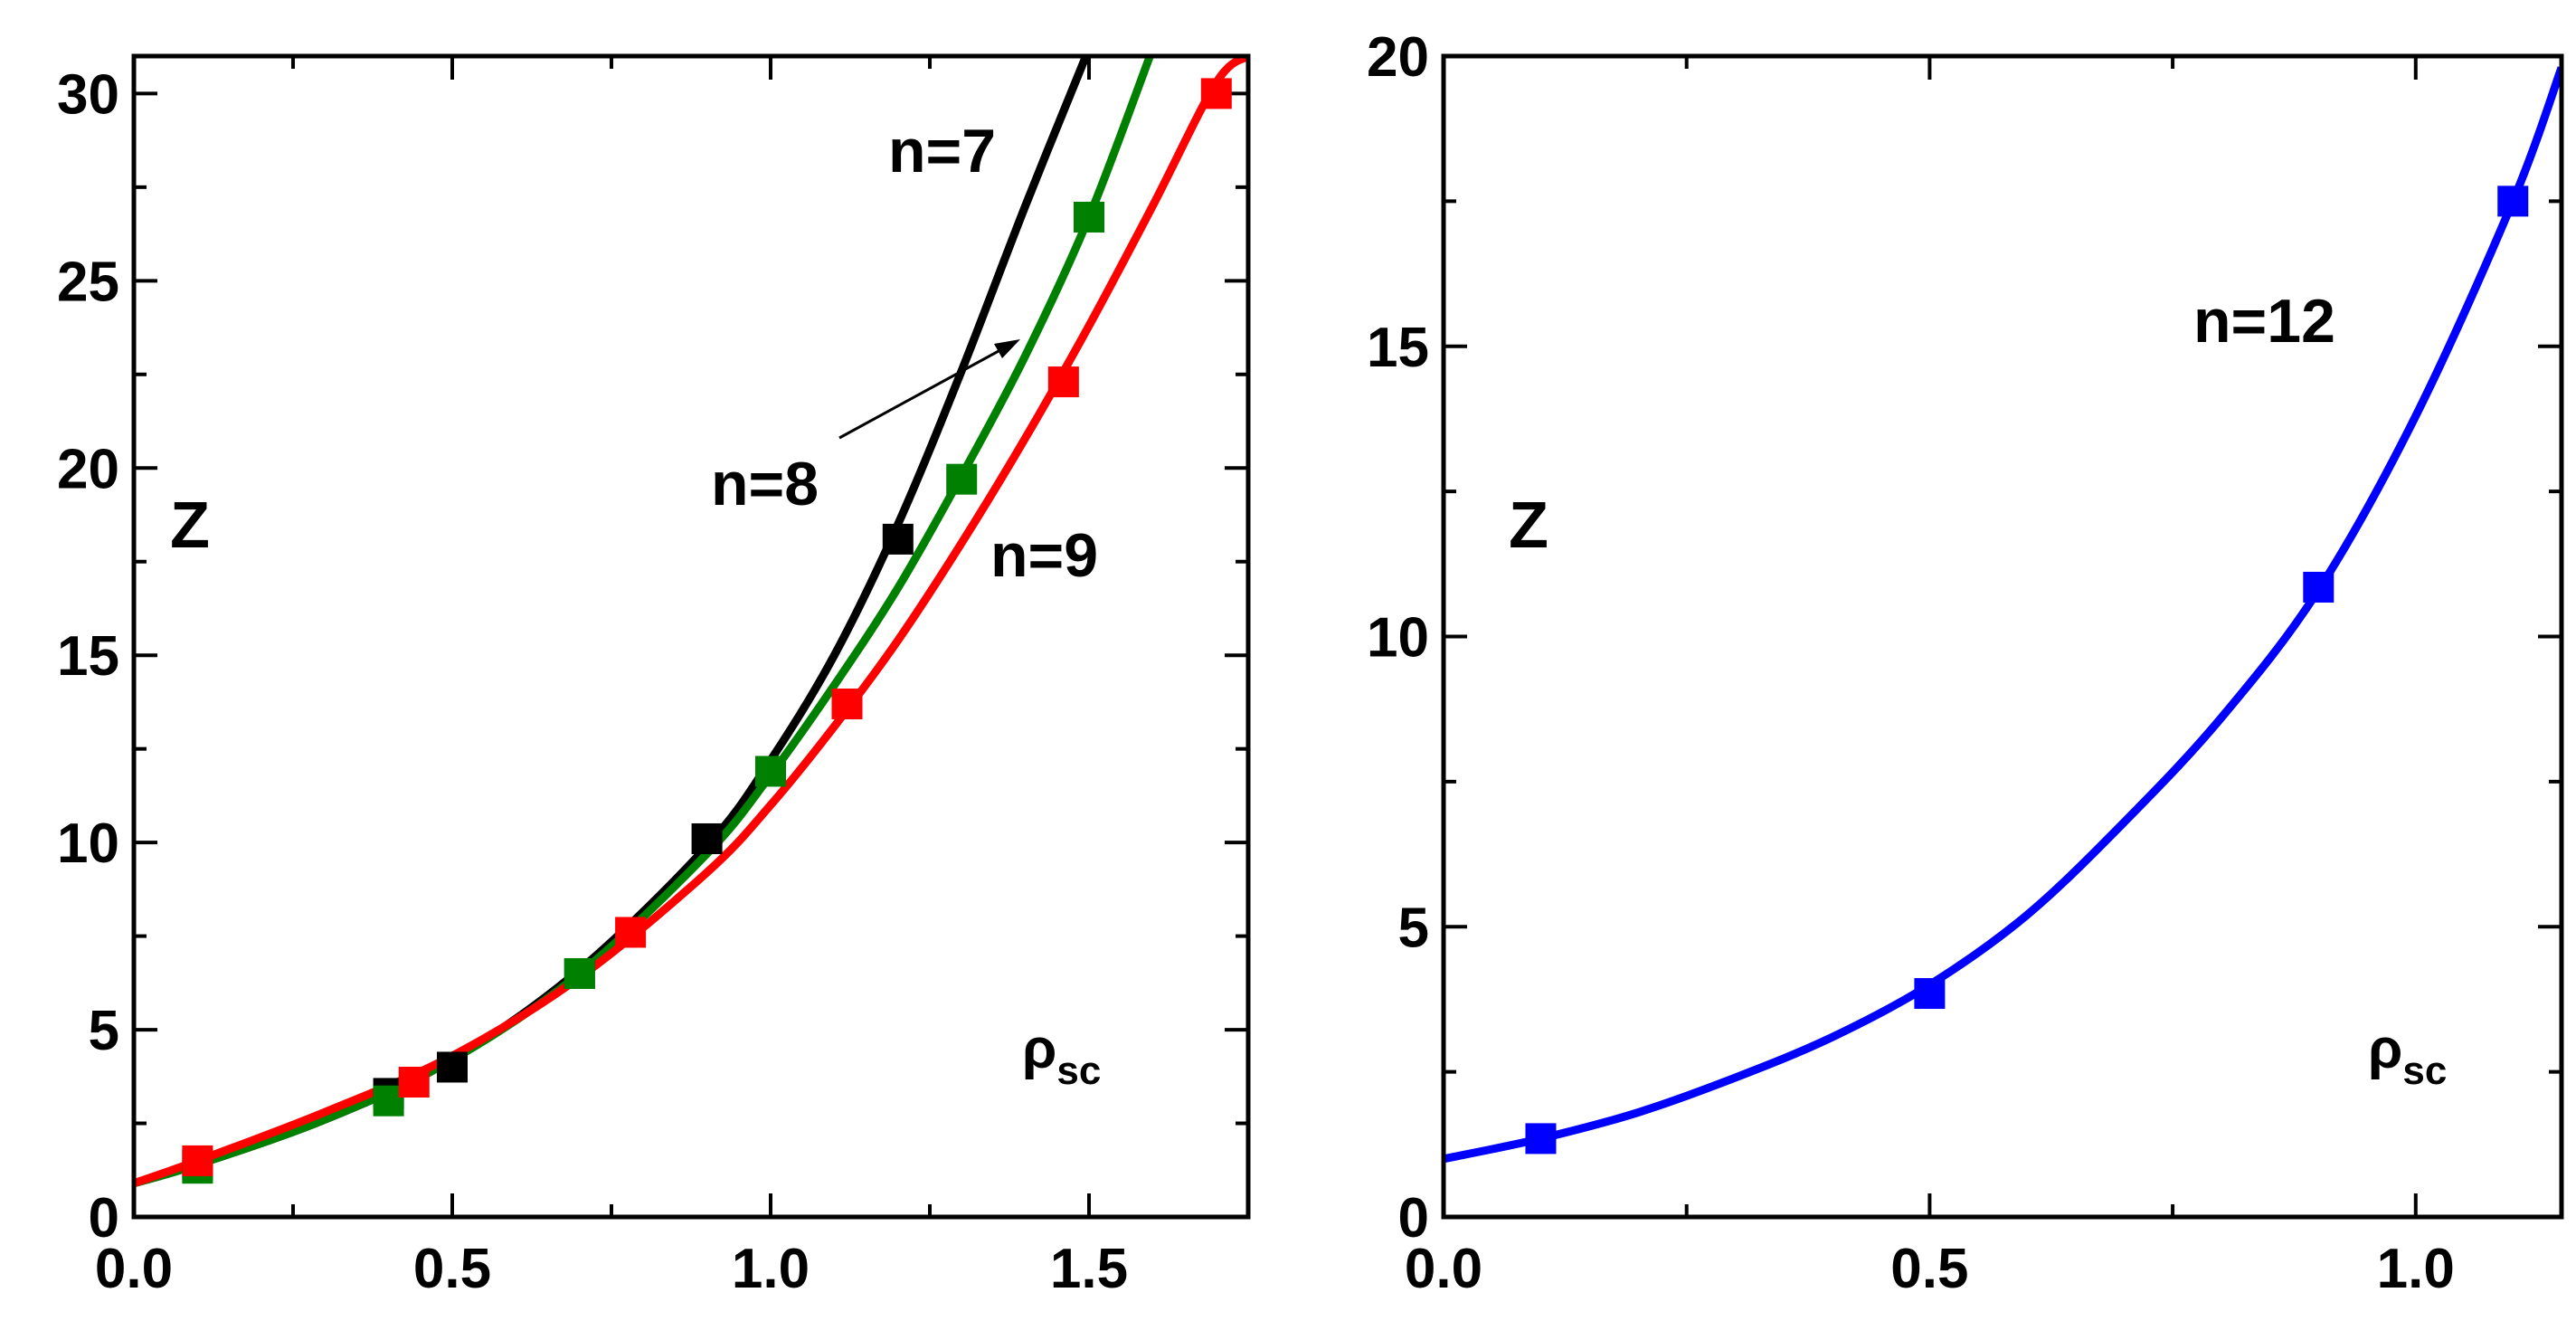 Image resolution: width=2576 pixels, height=1321 pixels. I want to click on left-y-tick-label: 20, so click(88, 469).